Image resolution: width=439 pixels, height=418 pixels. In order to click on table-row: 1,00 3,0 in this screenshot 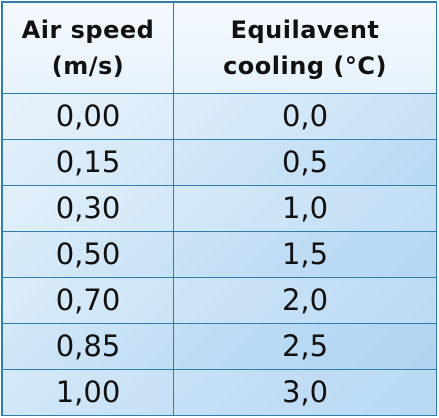, I will do `click(219, 392)`.